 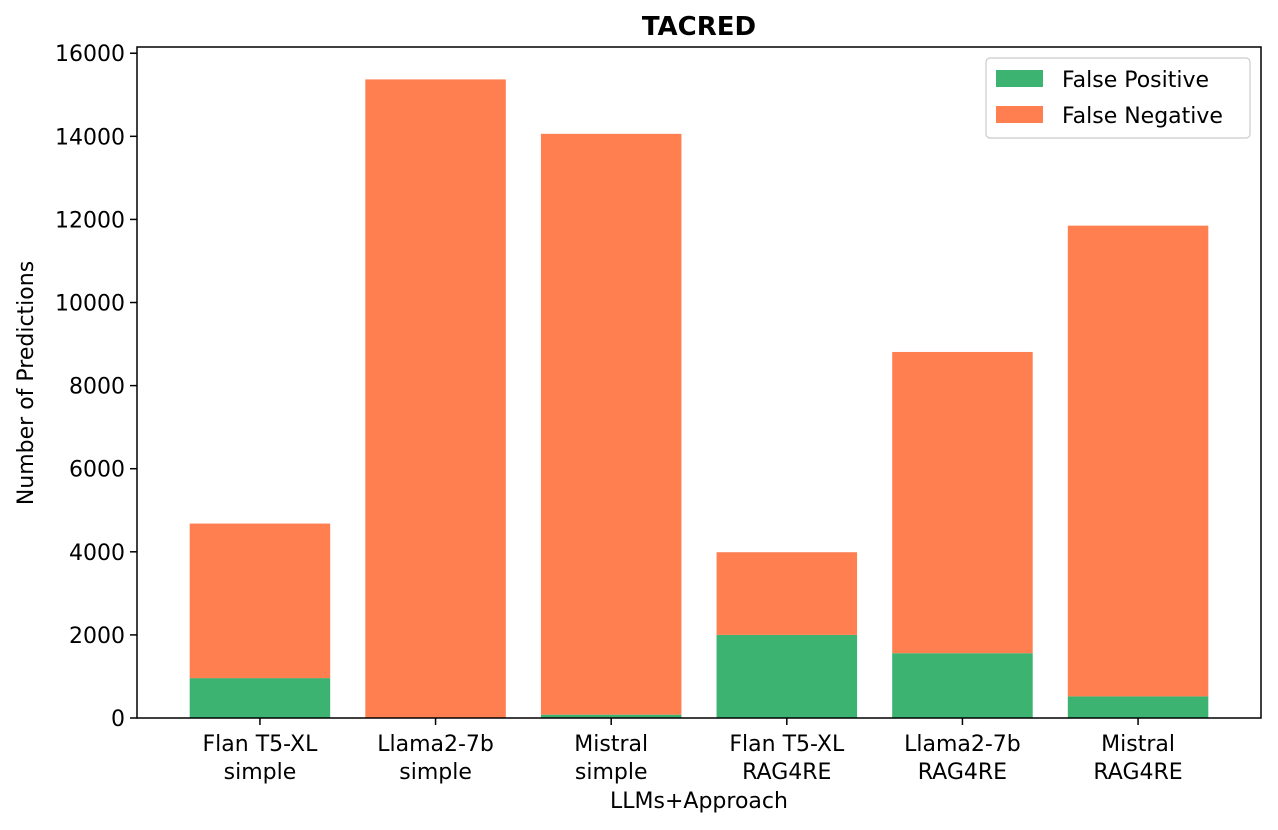 I want to click on x-tick-label: Mistral simple, so click(x=611, y=758).